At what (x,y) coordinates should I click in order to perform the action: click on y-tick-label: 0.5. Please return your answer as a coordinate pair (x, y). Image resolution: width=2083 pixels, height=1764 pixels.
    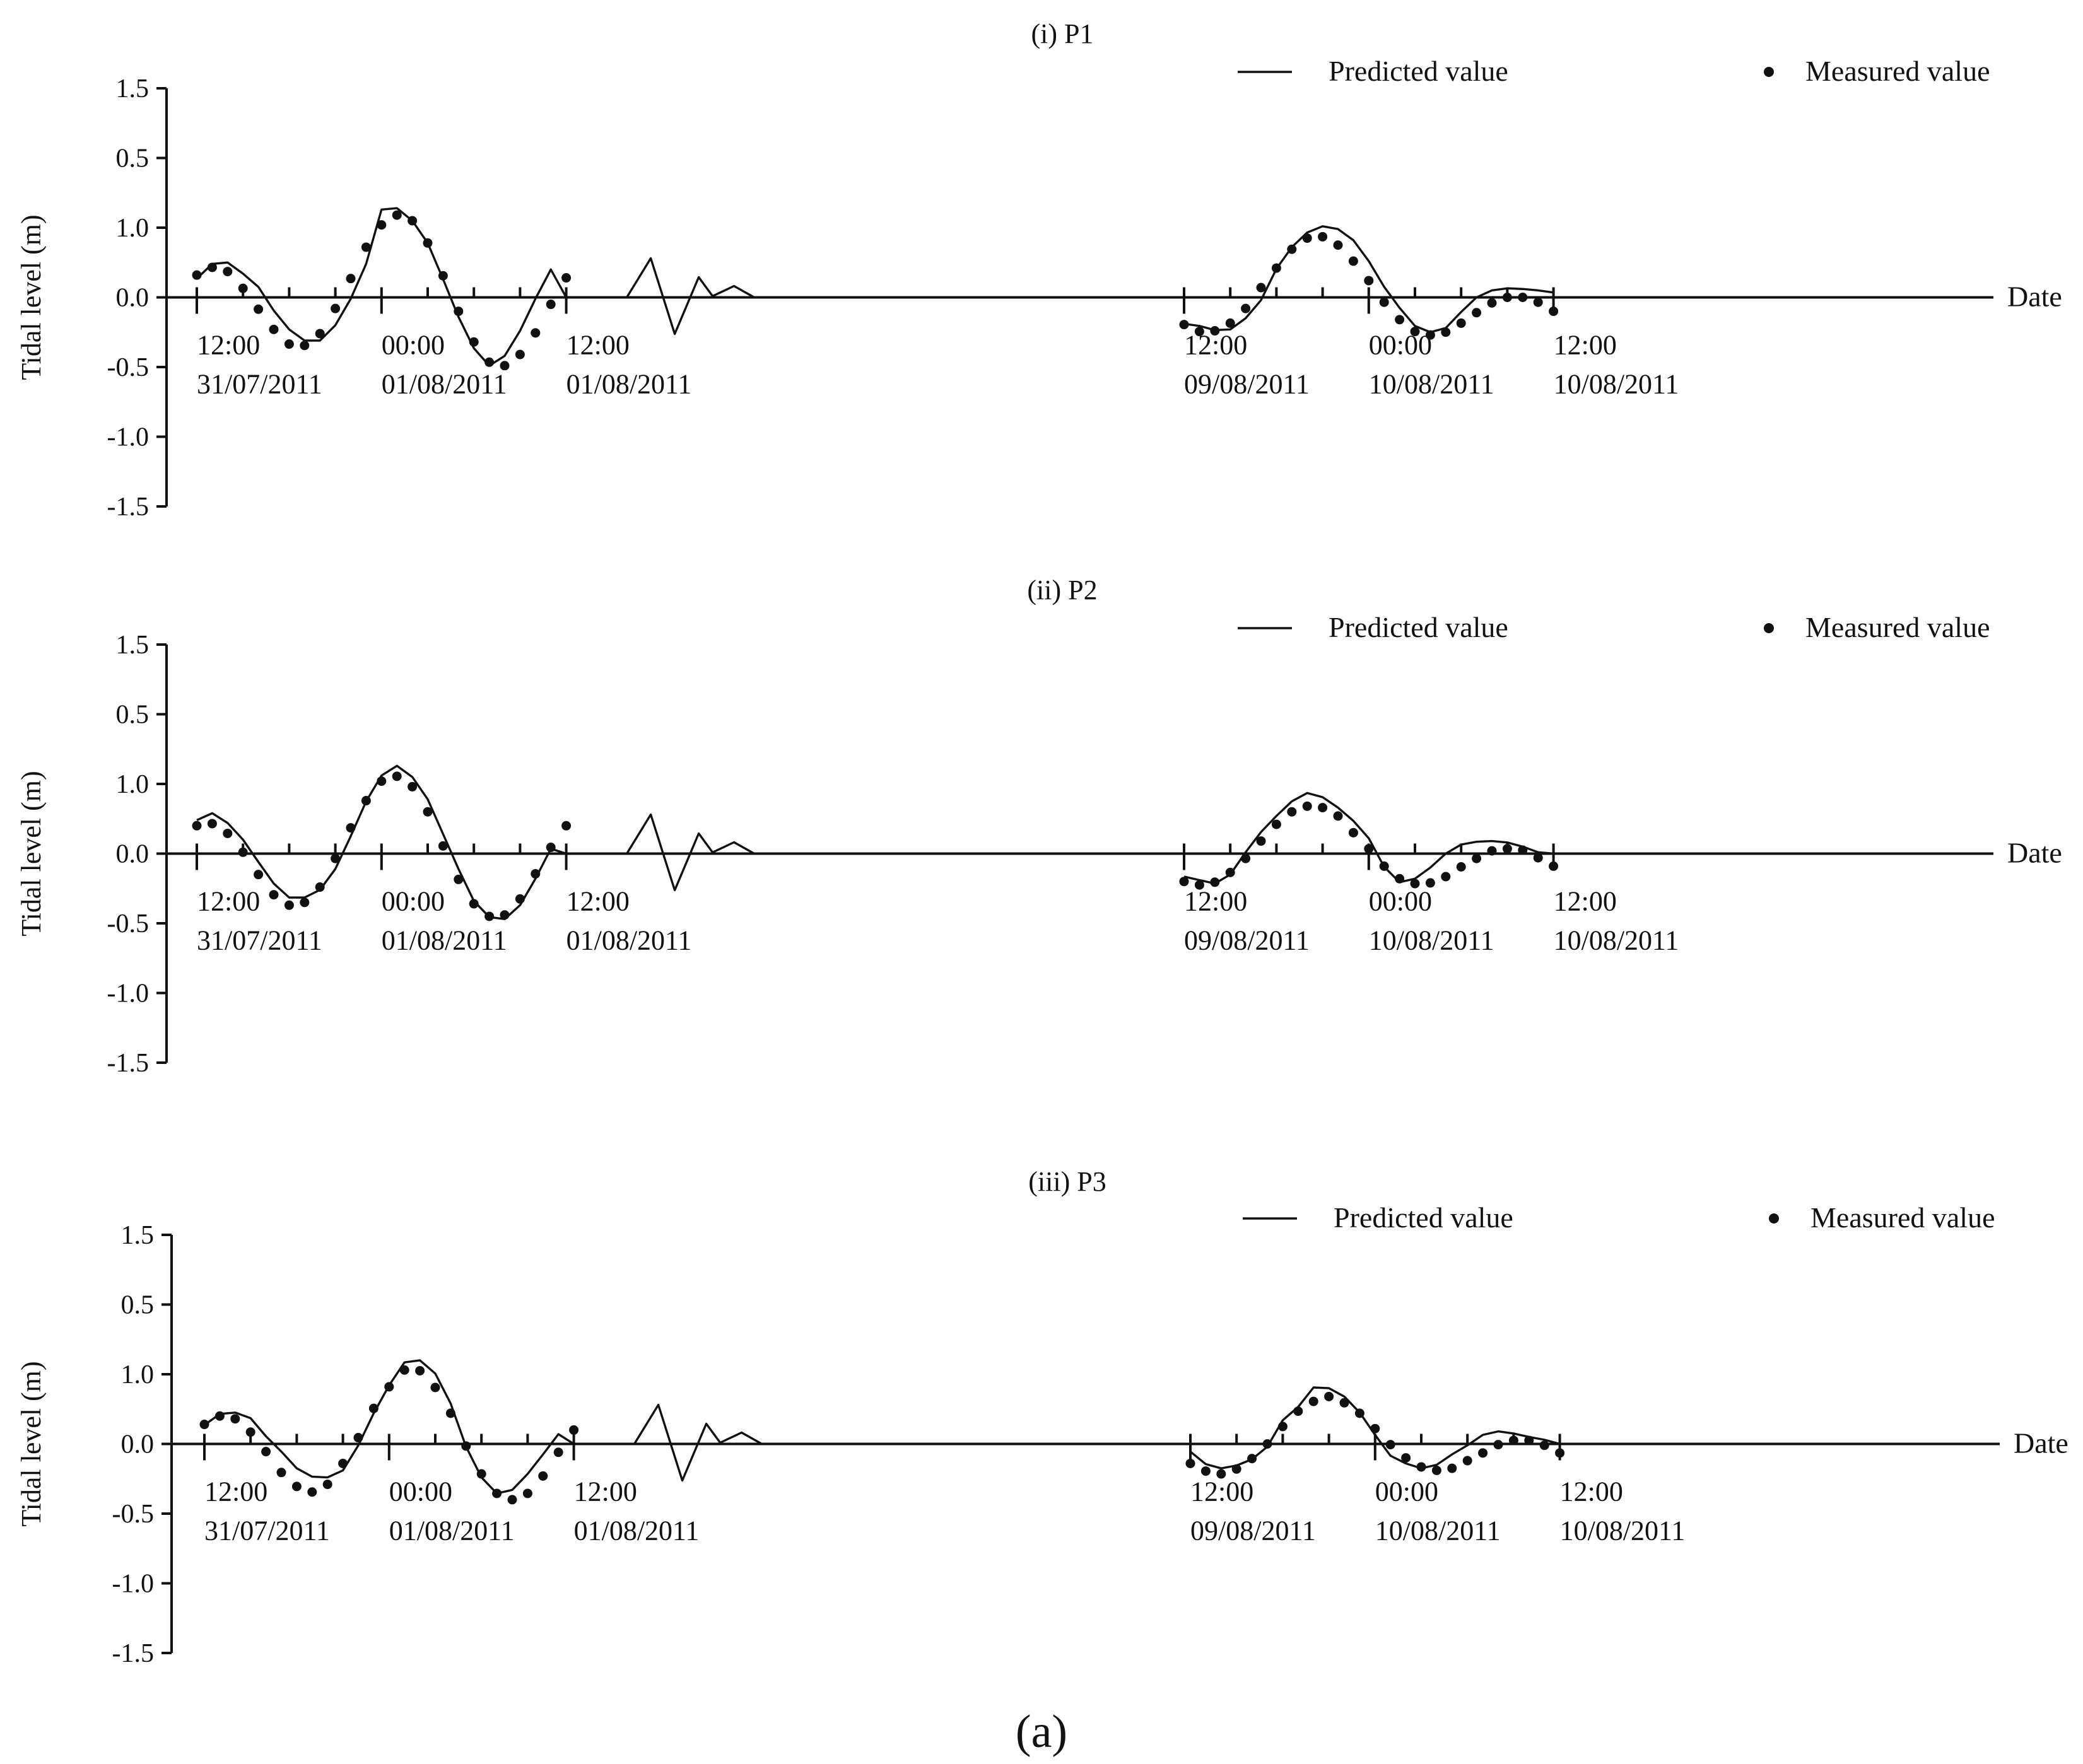
    Looking at the image, I should click on (133, 158).